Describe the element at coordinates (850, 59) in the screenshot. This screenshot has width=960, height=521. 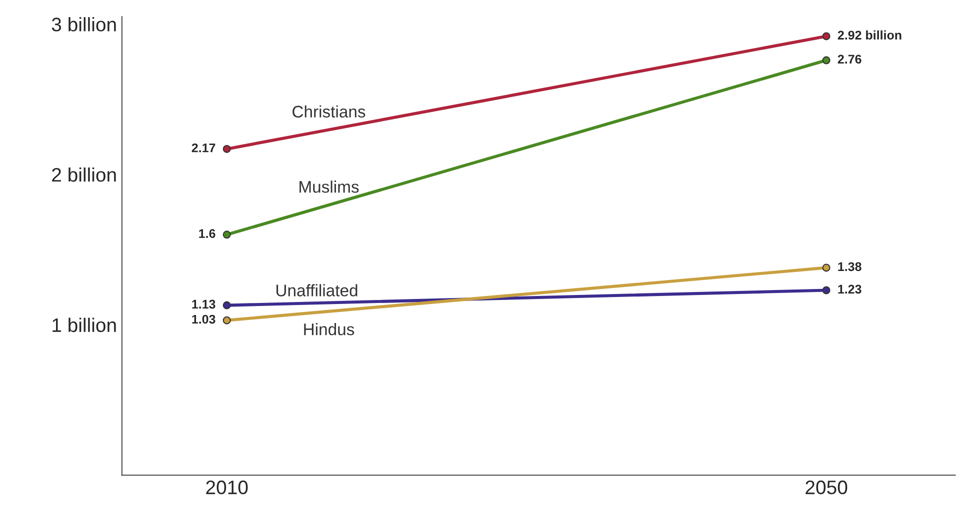
I see `data-label: 2.76` at that location.